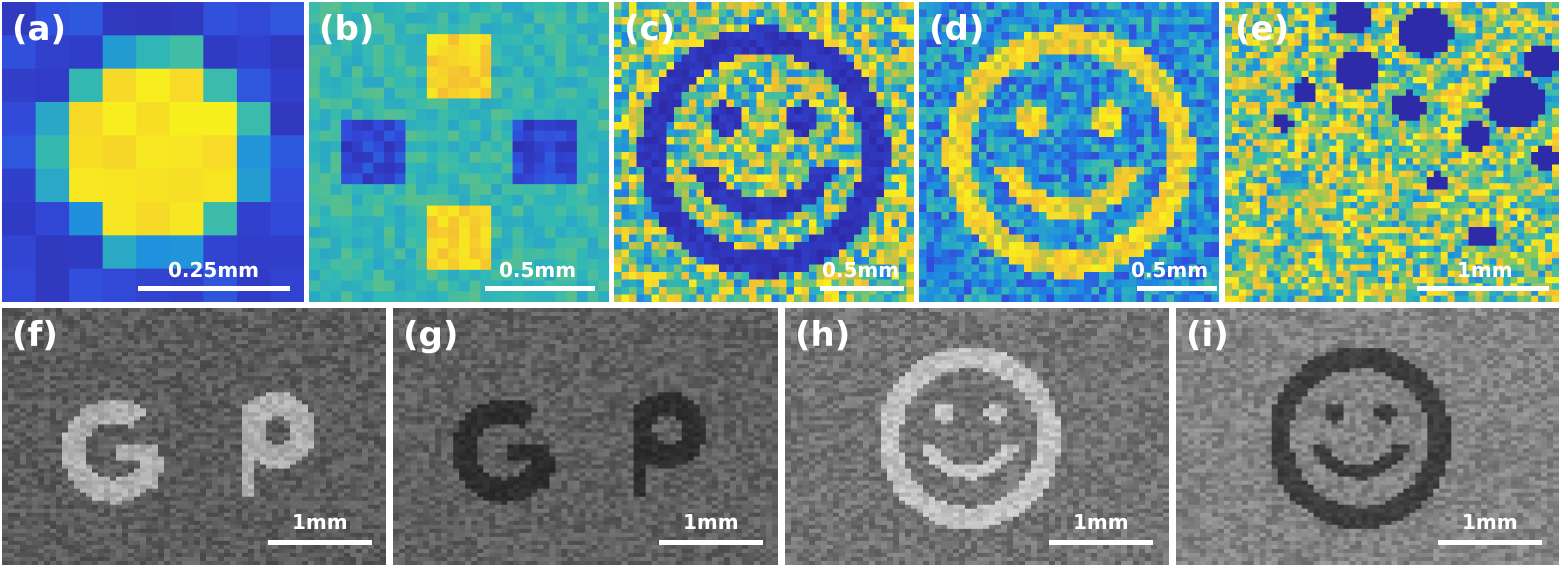 The height and width of the screenshot is (567, 1561). I want to click on panel-label: (a), so click(39, 29).